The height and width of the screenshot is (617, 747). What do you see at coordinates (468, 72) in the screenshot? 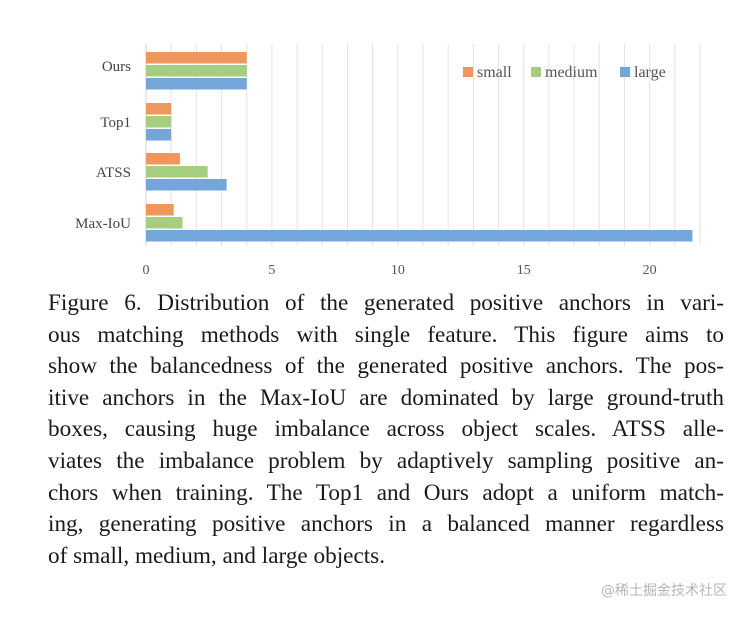
I see `legend-swatch-small` at bounding box center [468, 72].